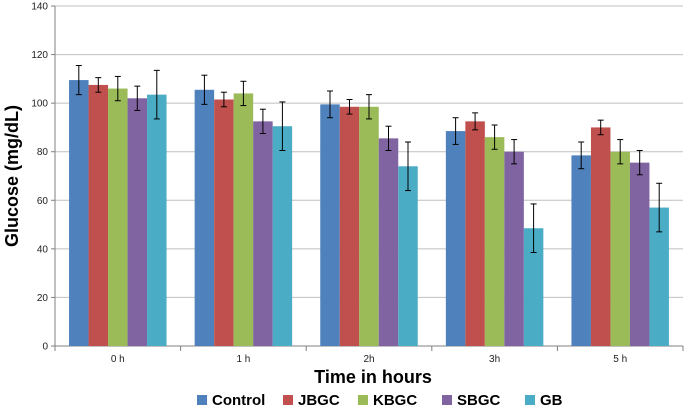 This screenshot has height=413, width=692. What do you see at coordinates (45, 347) in the screenshot?
I see `y-tick-label: 0` at bounding box center [45, 347].